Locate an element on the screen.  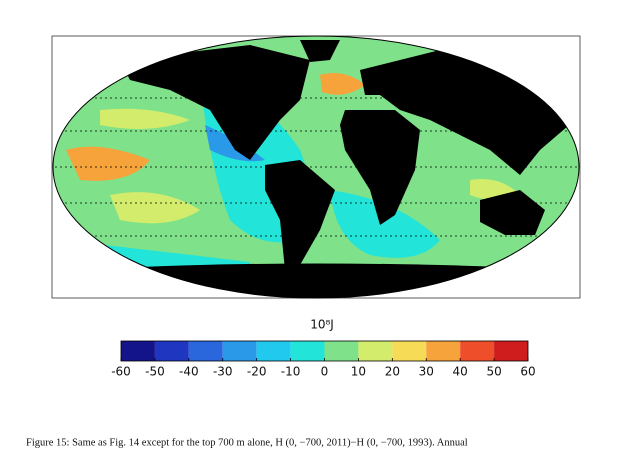
colorbar-tick-label: 60 is located at coordinates (527, 372).